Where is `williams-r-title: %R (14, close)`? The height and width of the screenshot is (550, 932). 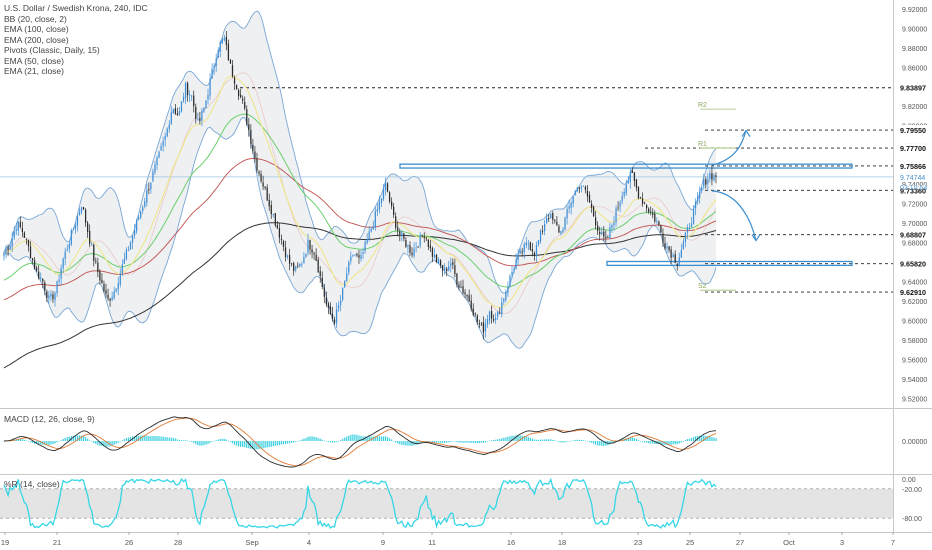
williams-r-title: %R (14, close) is located at coordinates (32, 484).